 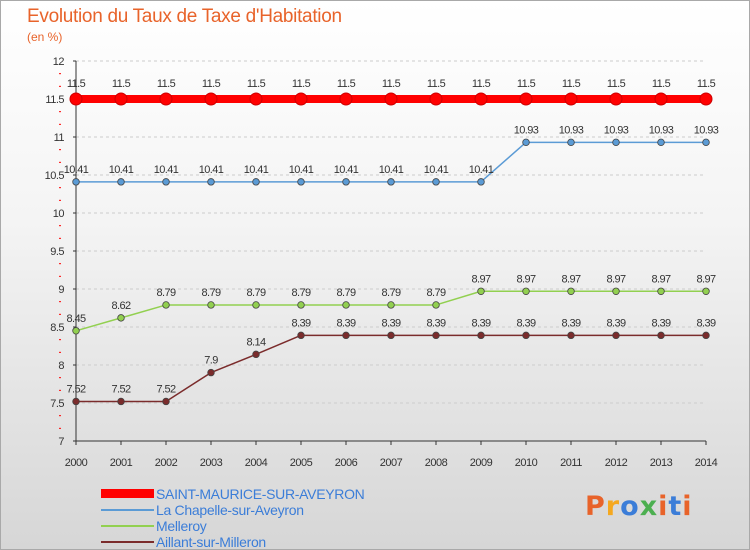 What do you see at coordinates (256, 463) in the screenshot?
I see `x-tick-label: 2004` at bounding box center [256, 463].